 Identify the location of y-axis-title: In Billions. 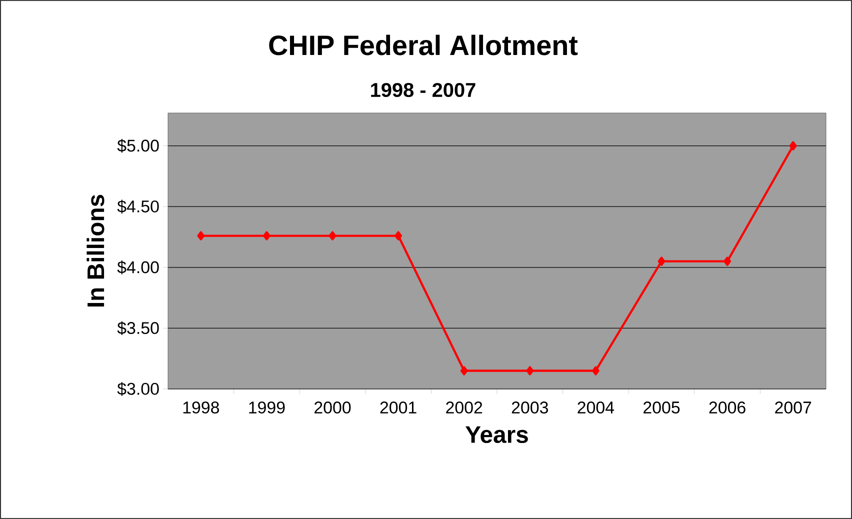
(95, 250).